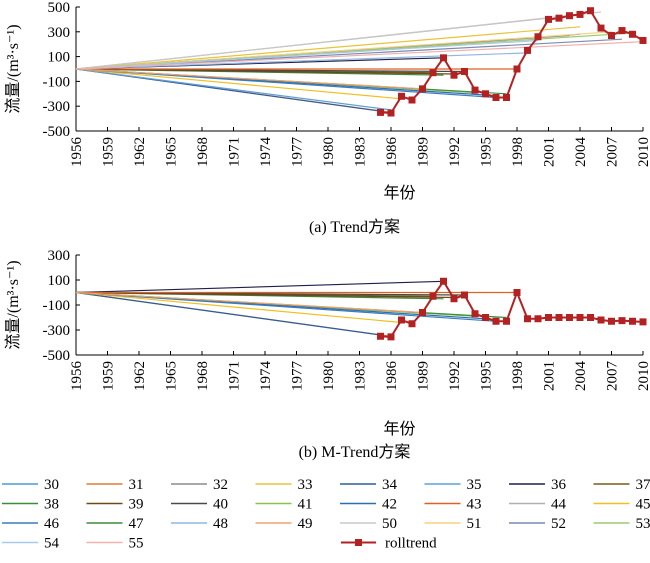 This screenshot has width=650, height=563. Describe the element at coordinates (57, 132) in the screenshot. I see `y-tick-label: -500` at that location.